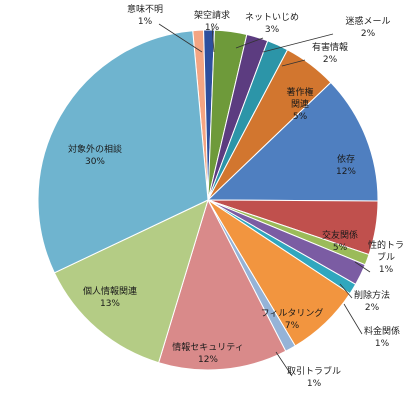 Image resolution: width=417 pixels, height=417 pixels. Describe the element at coordinates (330, 53) in the screenshot. I see `slice-label: 有害情報 2%` at that location.